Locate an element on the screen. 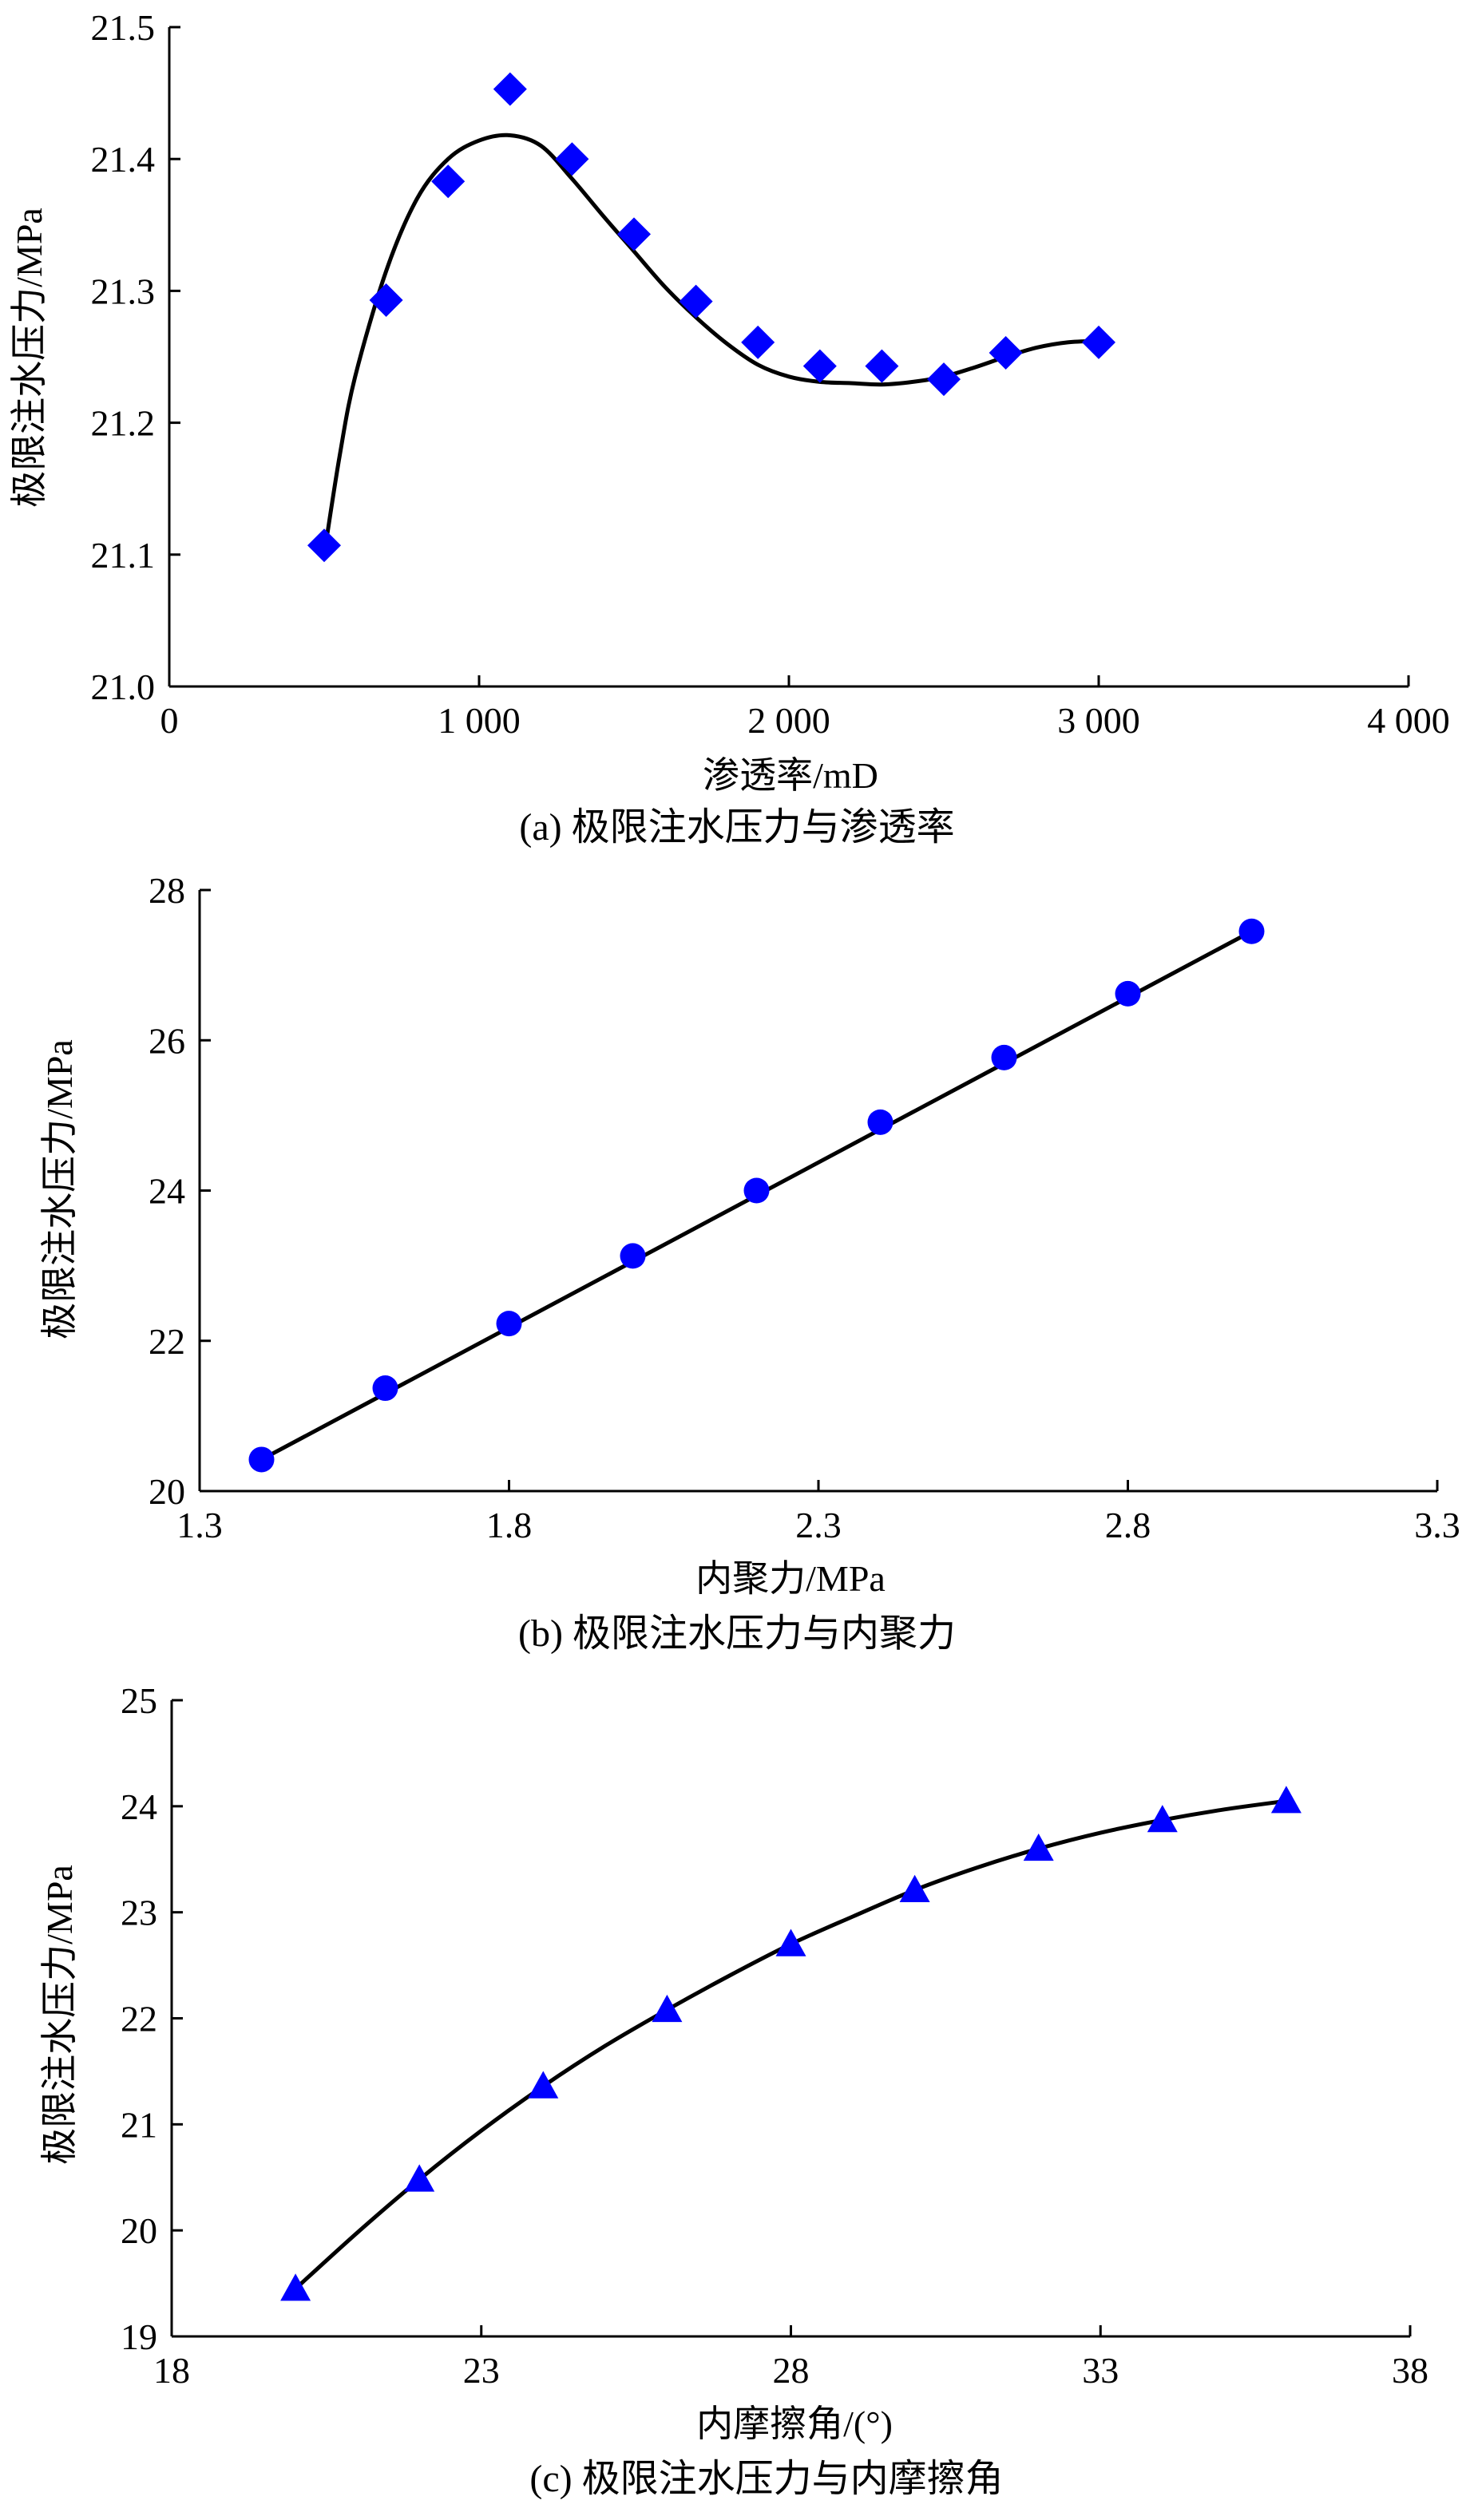 This screenshot has width=1474, height=2520. x-tick-label: 1.8 is located at coordinates (509, 1525).